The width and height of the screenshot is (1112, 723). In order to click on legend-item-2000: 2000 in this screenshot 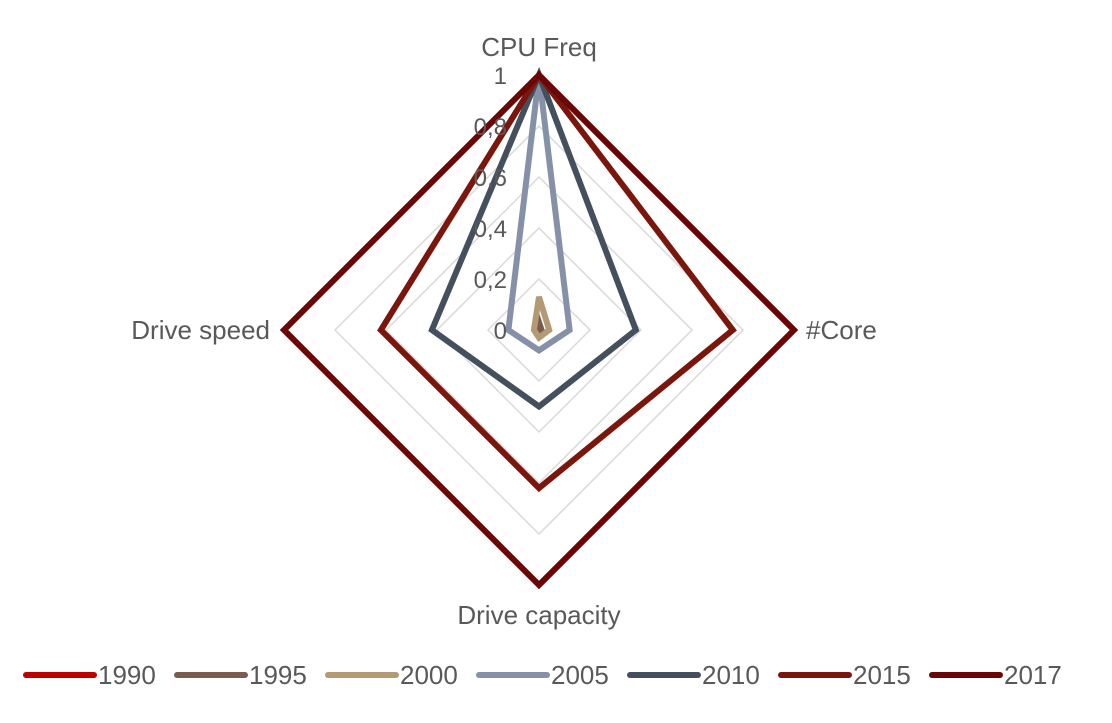, I will do `click(391, 675)`.